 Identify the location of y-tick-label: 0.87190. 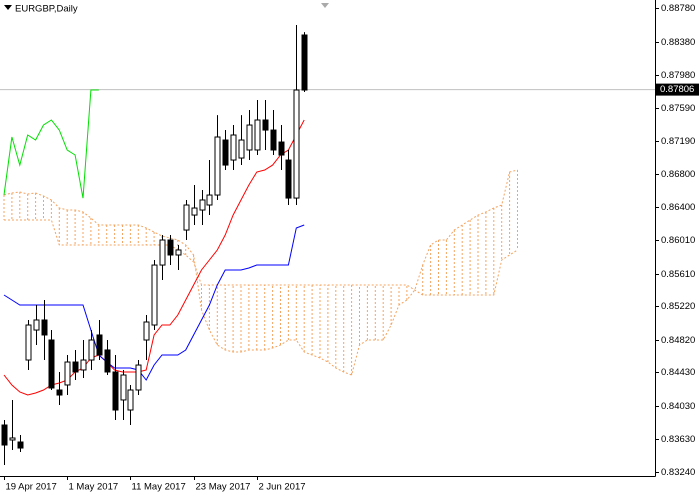
(678, 141).